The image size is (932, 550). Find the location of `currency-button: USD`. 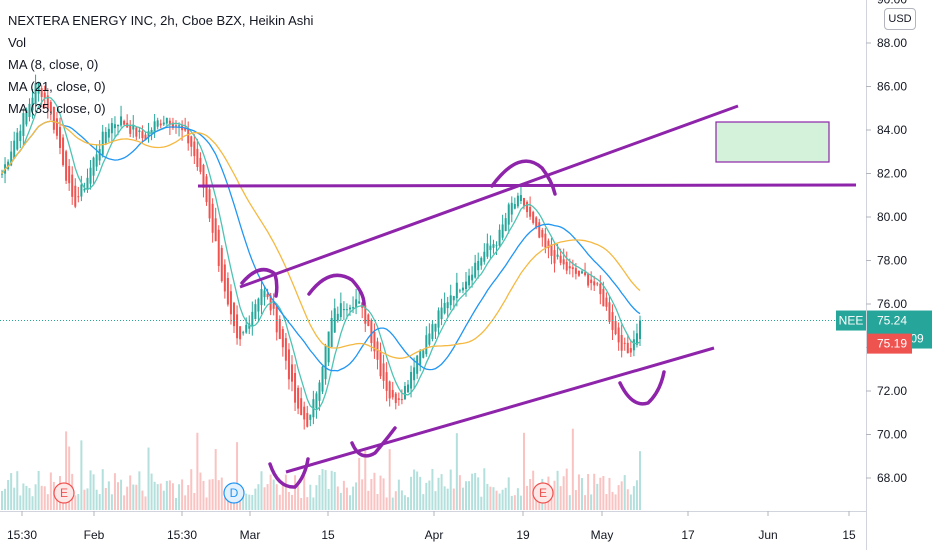

currency-button: USD is located at coordinates (900, 19).